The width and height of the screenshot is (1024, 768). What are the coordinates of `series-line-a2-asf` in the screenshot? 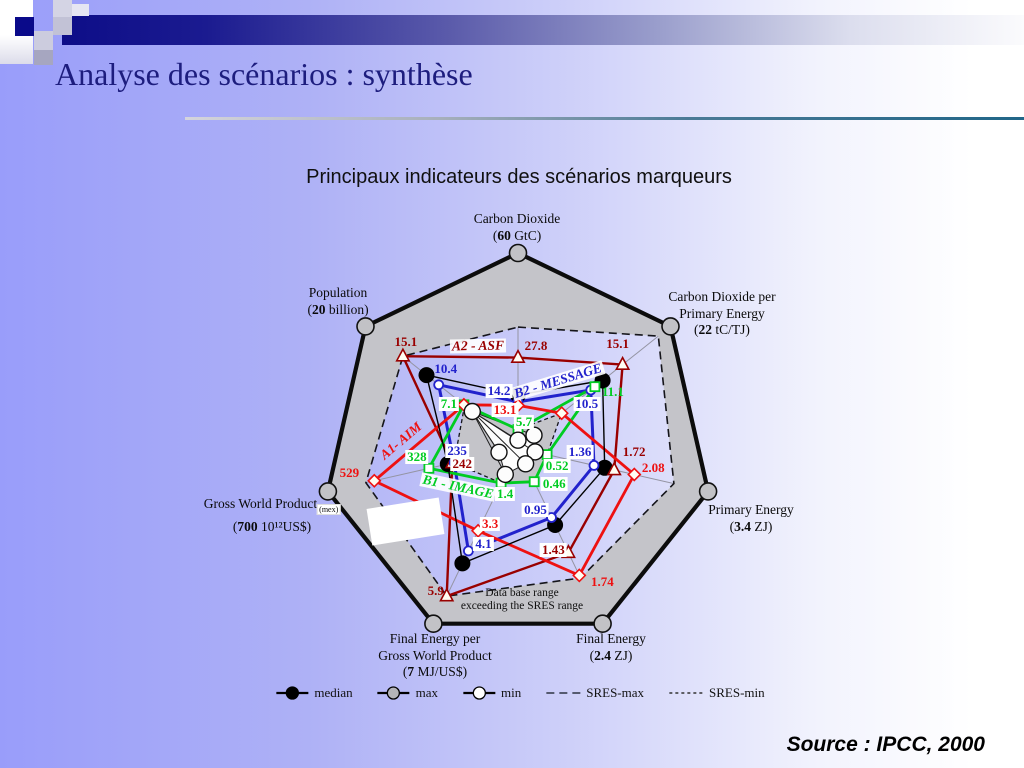 It's located at (512, 476).